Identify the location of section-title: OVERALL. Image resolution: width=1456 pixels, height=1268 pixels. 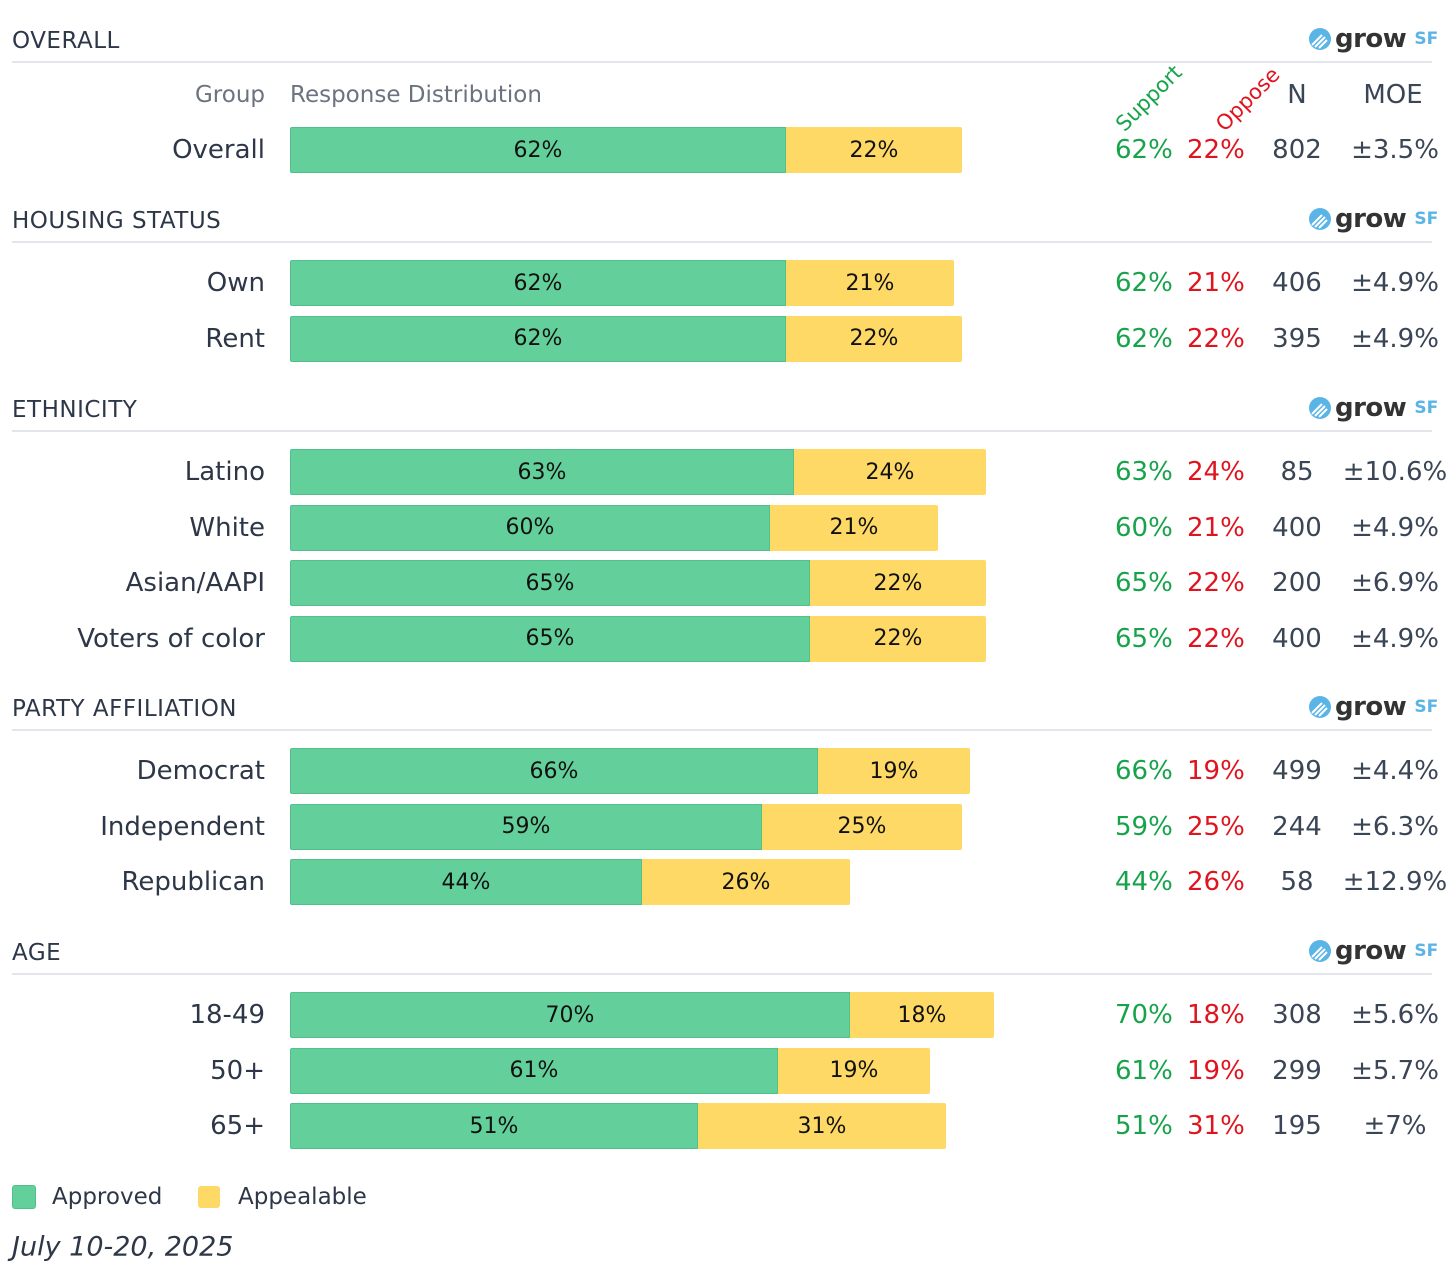
(66, 41).